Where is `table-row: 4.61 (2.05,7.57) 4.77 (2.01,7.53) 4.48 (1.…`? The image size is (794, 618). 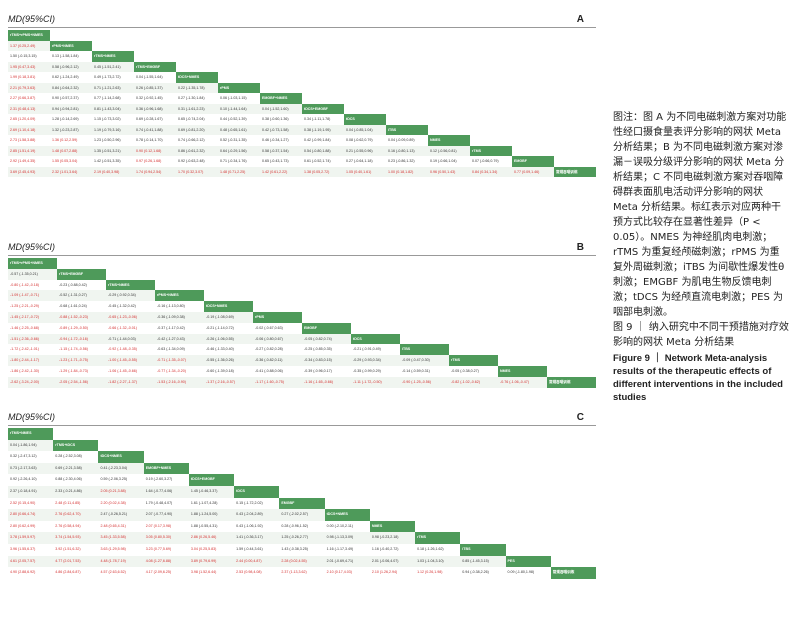
table-row: 4.61 (2.05,7.57) 4.77 (2.01,7.53) 4.48 (1.… is located at coordinates (302, 561).